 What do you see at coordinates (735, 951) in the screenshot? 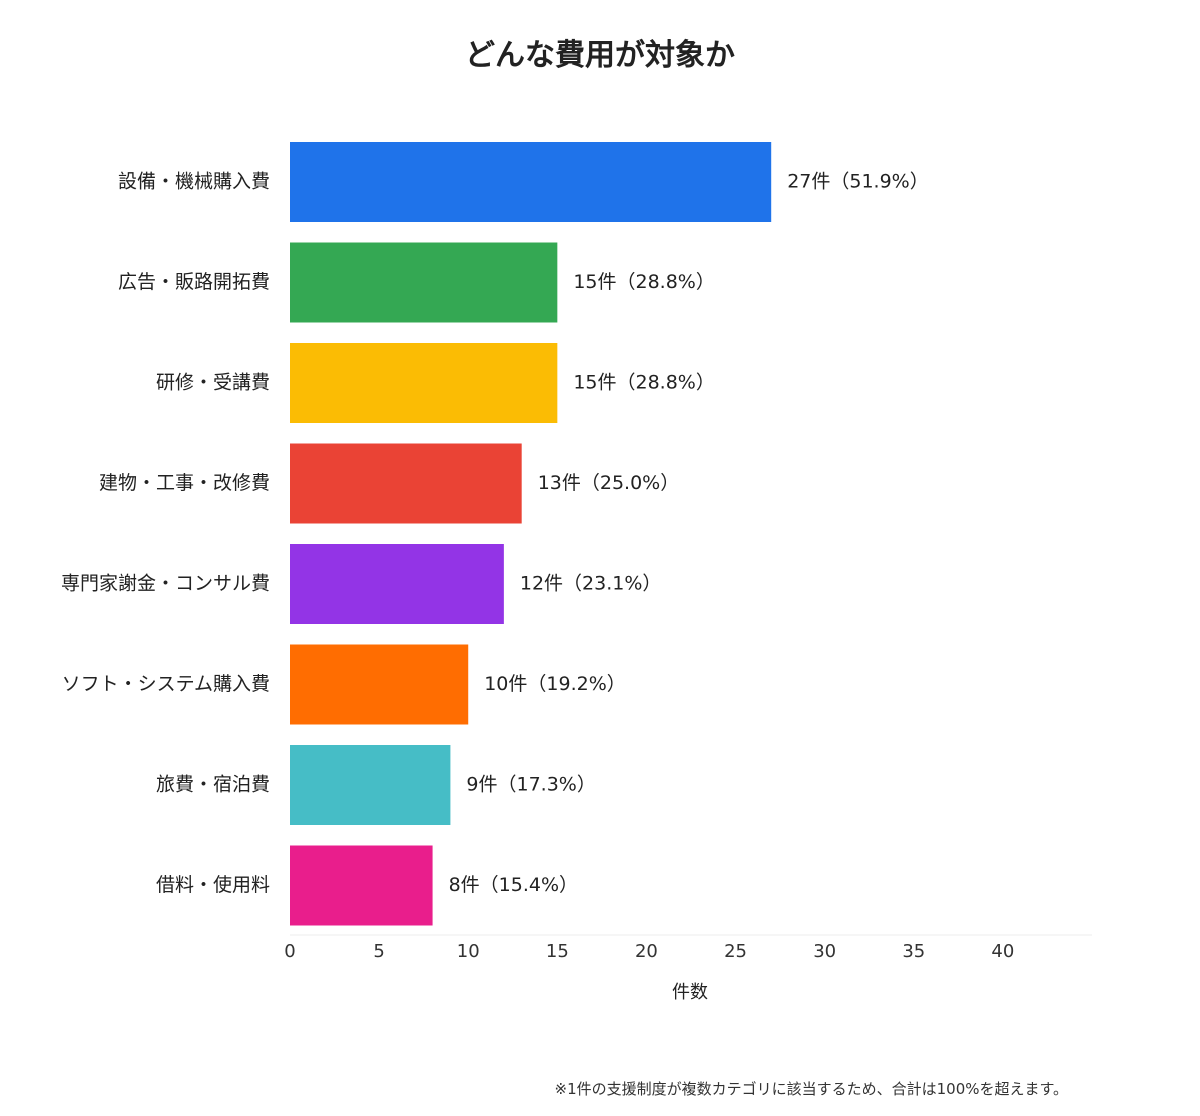
I see `x-tick-label-25: 25` at bounding box center [735, 951].